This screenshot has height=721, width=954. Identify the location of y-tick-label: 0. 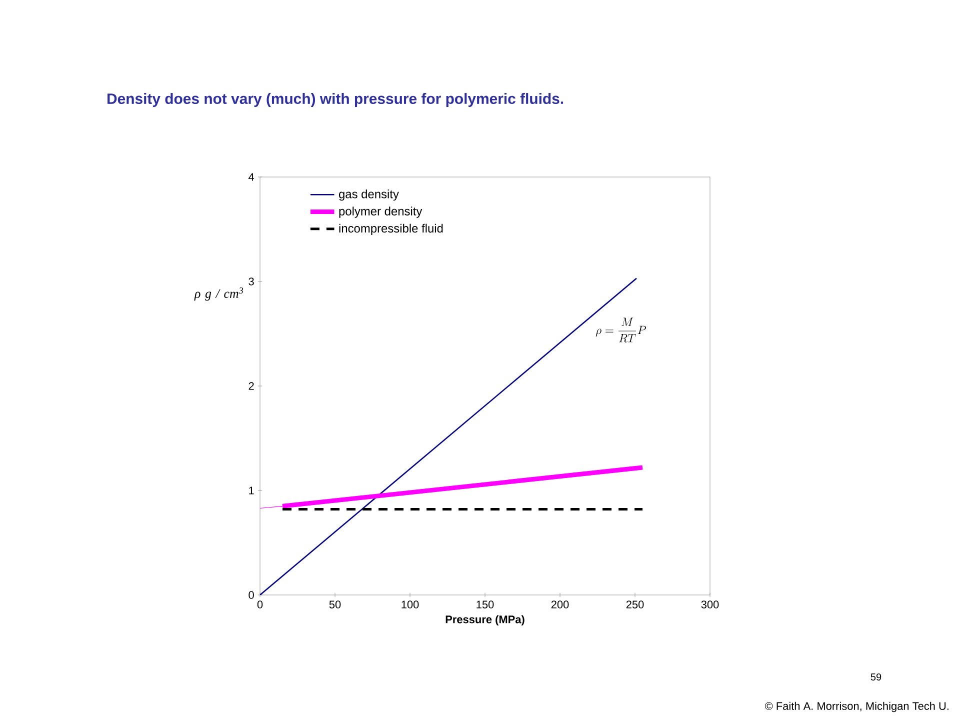
(251, 595).